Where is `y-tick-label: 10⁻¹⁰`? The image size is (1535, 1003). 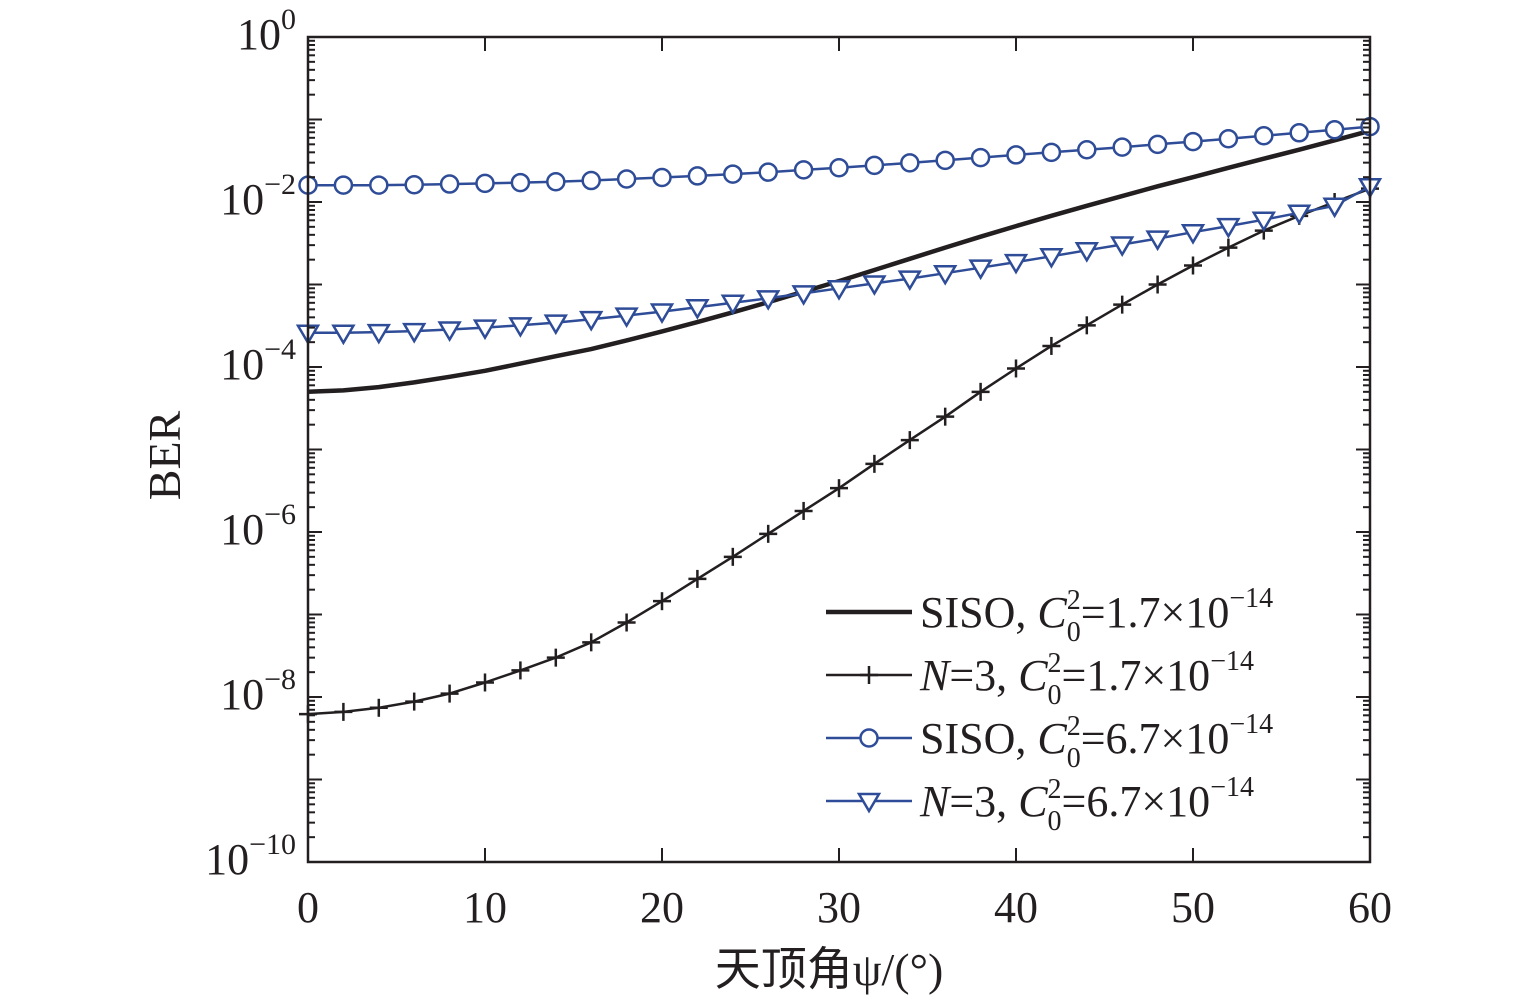
y-tick-label: 10⁻¹⁰ is located at coordinates (250, 856).